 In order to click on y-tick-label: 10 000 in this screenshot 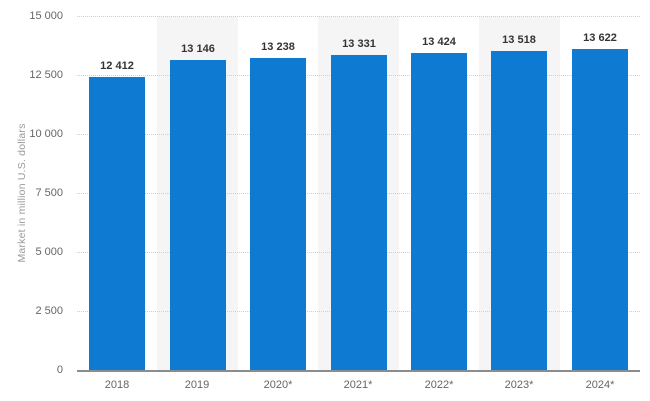, I will do `click(46, 134)`.